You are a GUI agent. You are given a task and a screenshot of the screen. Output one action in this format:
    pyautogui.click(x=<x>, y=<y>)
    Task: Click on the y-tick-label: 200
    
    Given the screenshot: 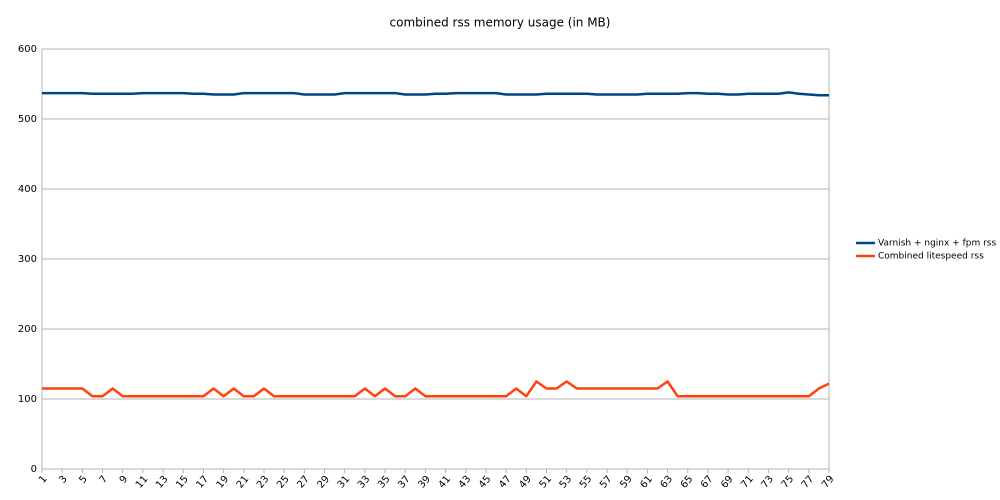 What is the action you would take?
    pyautogui.click(x=27, y=329)
    